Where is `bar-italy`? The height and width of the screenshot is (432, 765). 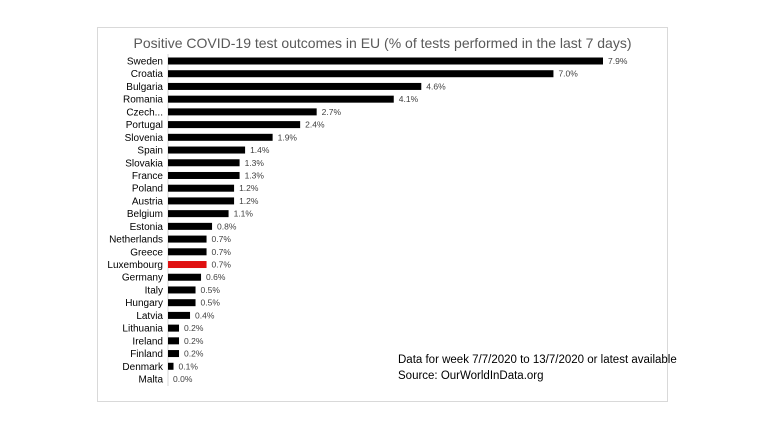
bar-italy is located at coordinates (182, 290).